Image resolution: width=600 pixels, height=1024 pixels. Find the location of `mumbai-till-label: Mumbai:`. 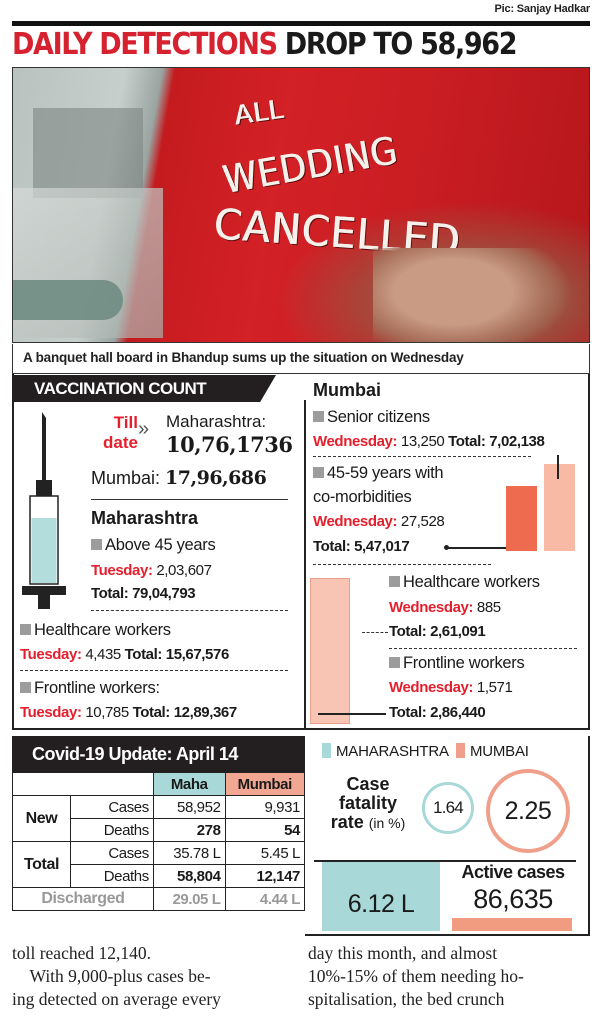

mumbai-till-label: Mumbai: is located at coordinates (126, 478).